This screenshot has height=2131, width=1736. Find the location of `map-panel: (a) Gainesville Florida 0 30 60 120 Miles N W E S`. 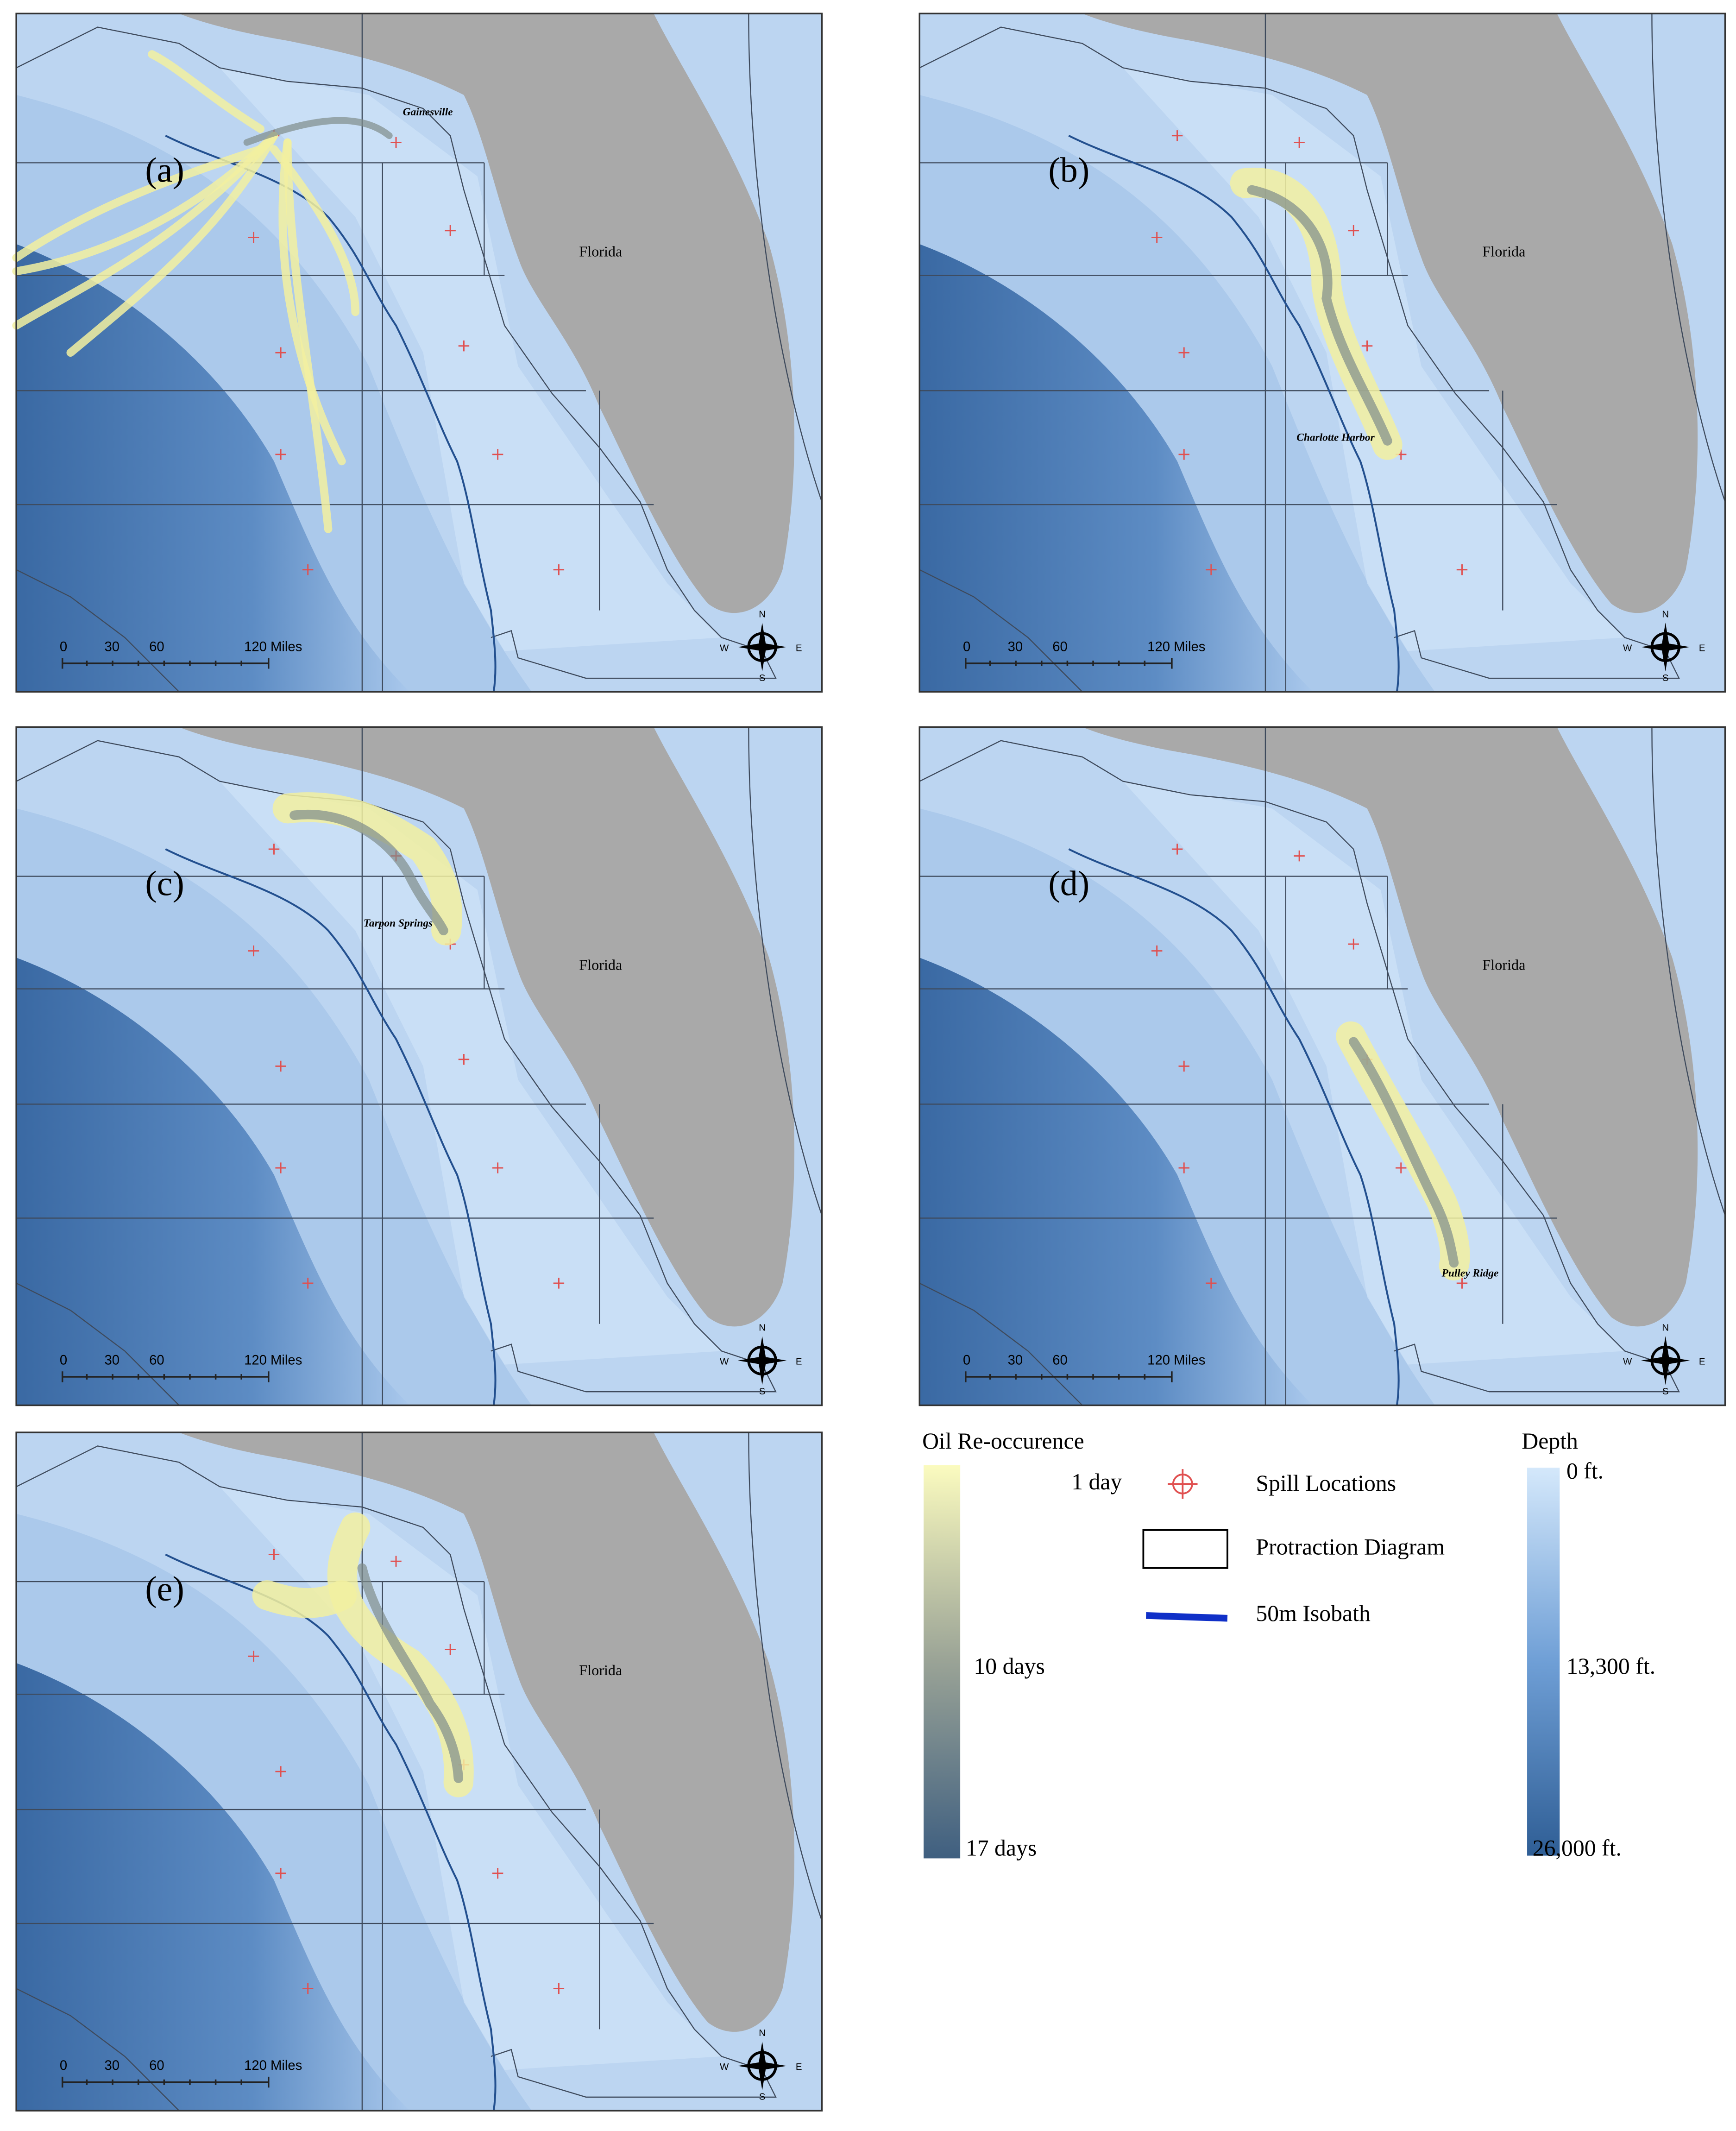

map-panel: (a) Gainesville Florida 0 30 60 120 Miles N W E S is located at coordinates (417, 353).